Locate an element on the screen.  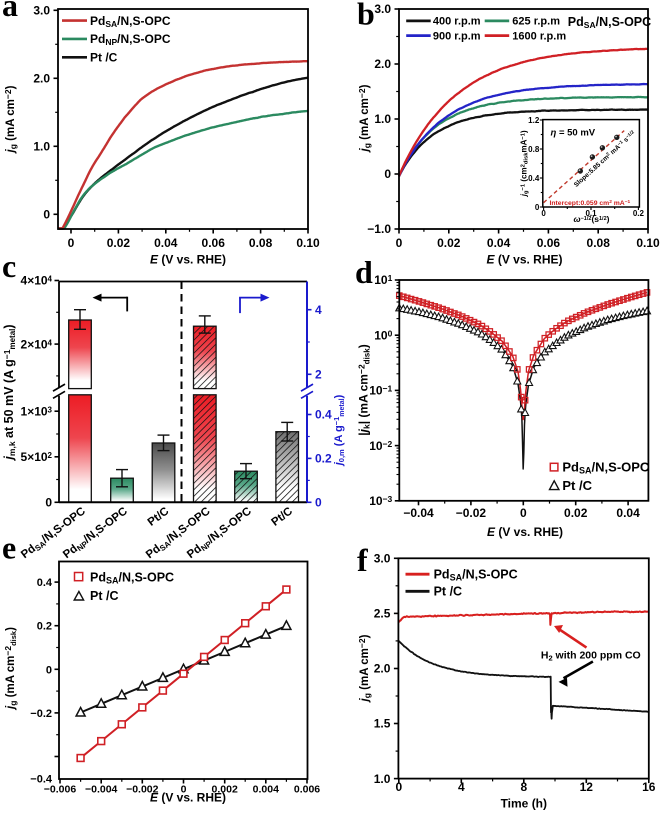
svg-text: Time (h) is located at coordinates (524, 804).